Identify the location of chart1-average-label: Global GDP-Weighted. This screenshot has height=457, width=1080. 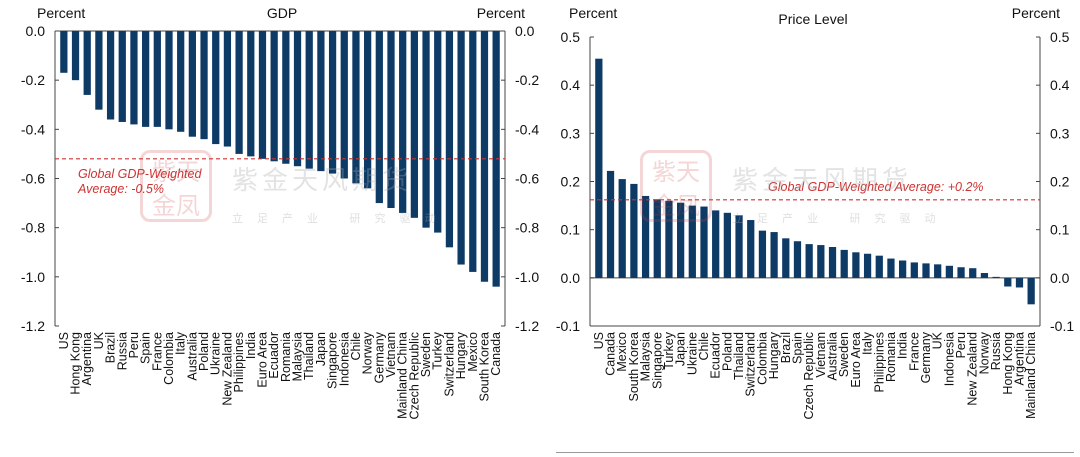
(140, 174).